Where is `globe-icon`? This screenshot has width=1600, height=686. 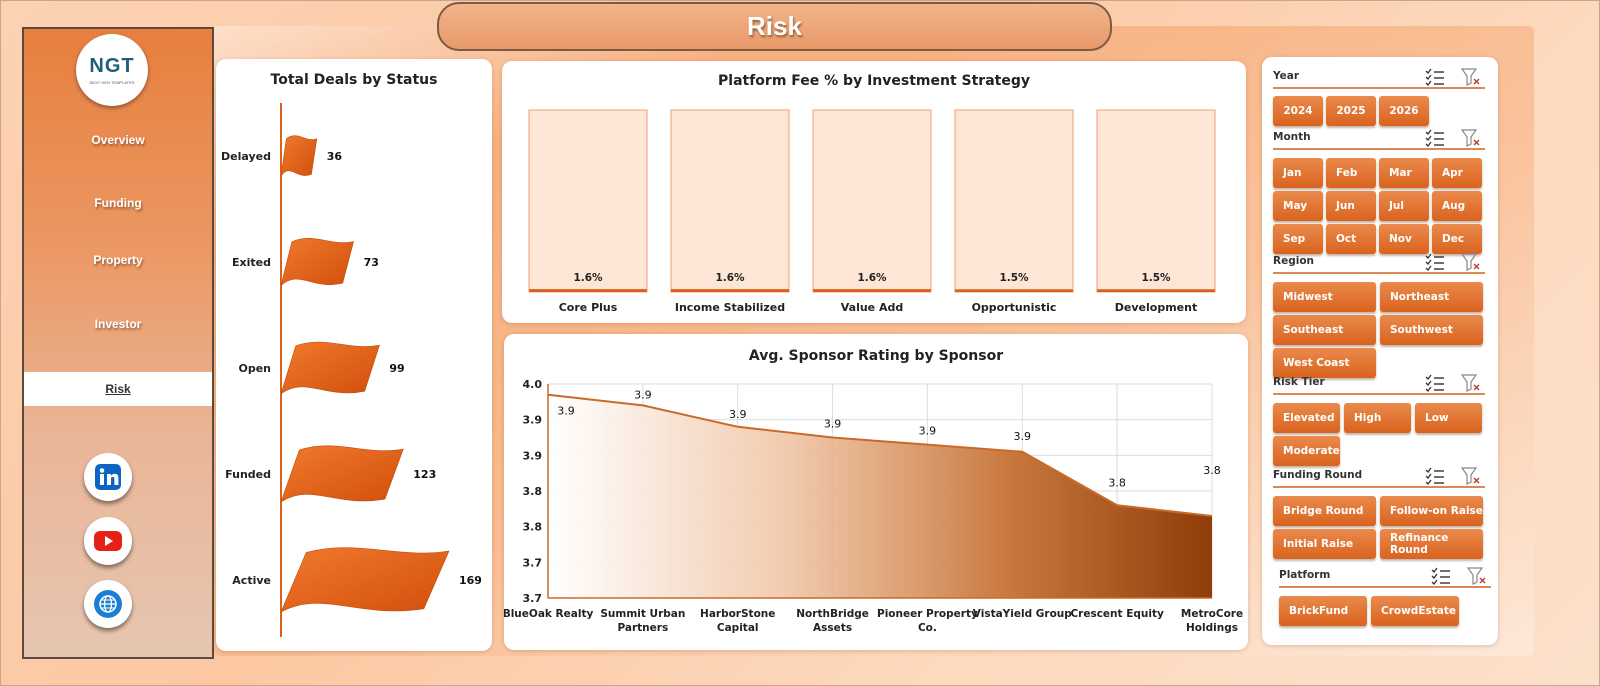
globe-icon is located at coordinates (108, 604).